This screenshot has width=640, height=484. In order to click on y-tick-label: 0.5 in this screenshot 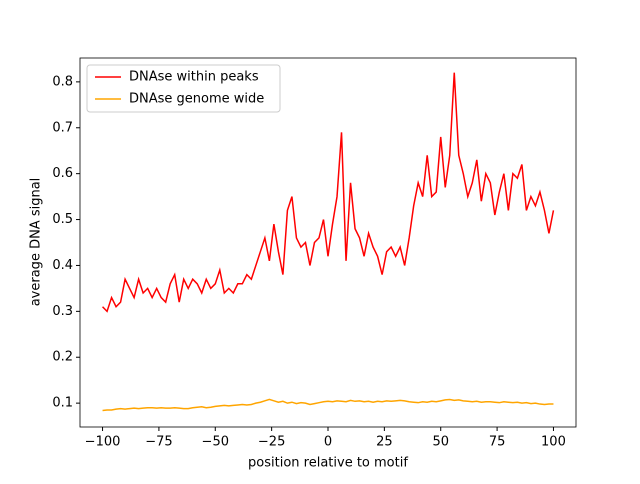, I will do `click(62, 219)`.